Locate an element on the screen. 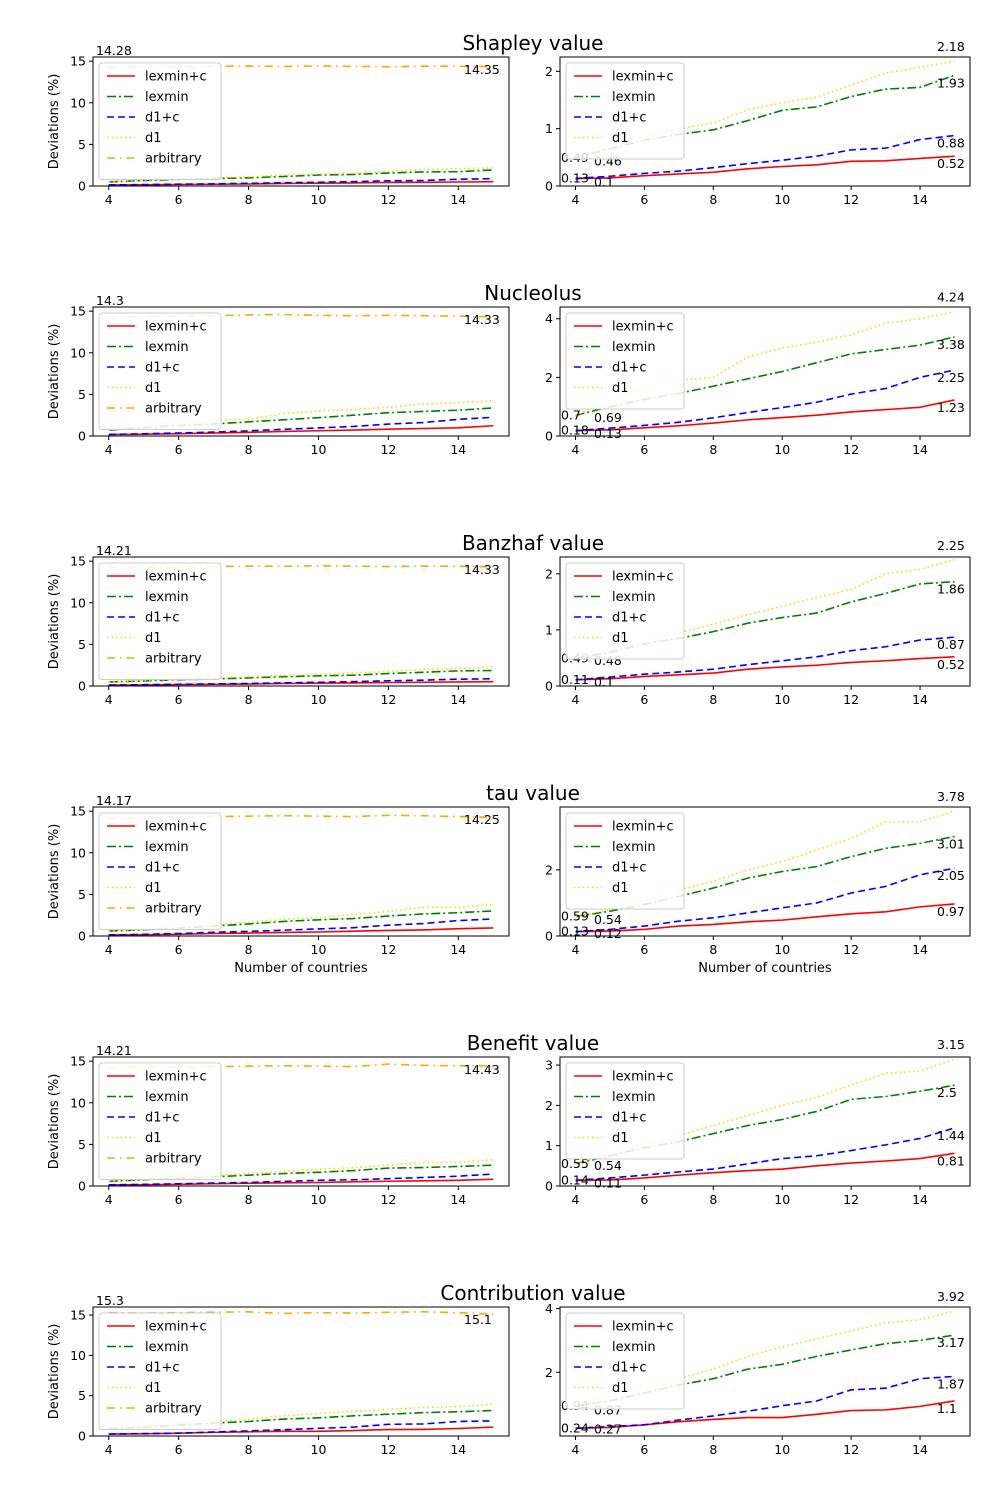 The image size is (1000, 1500). data-label: 1.93 is located at coordinates (951, 82).